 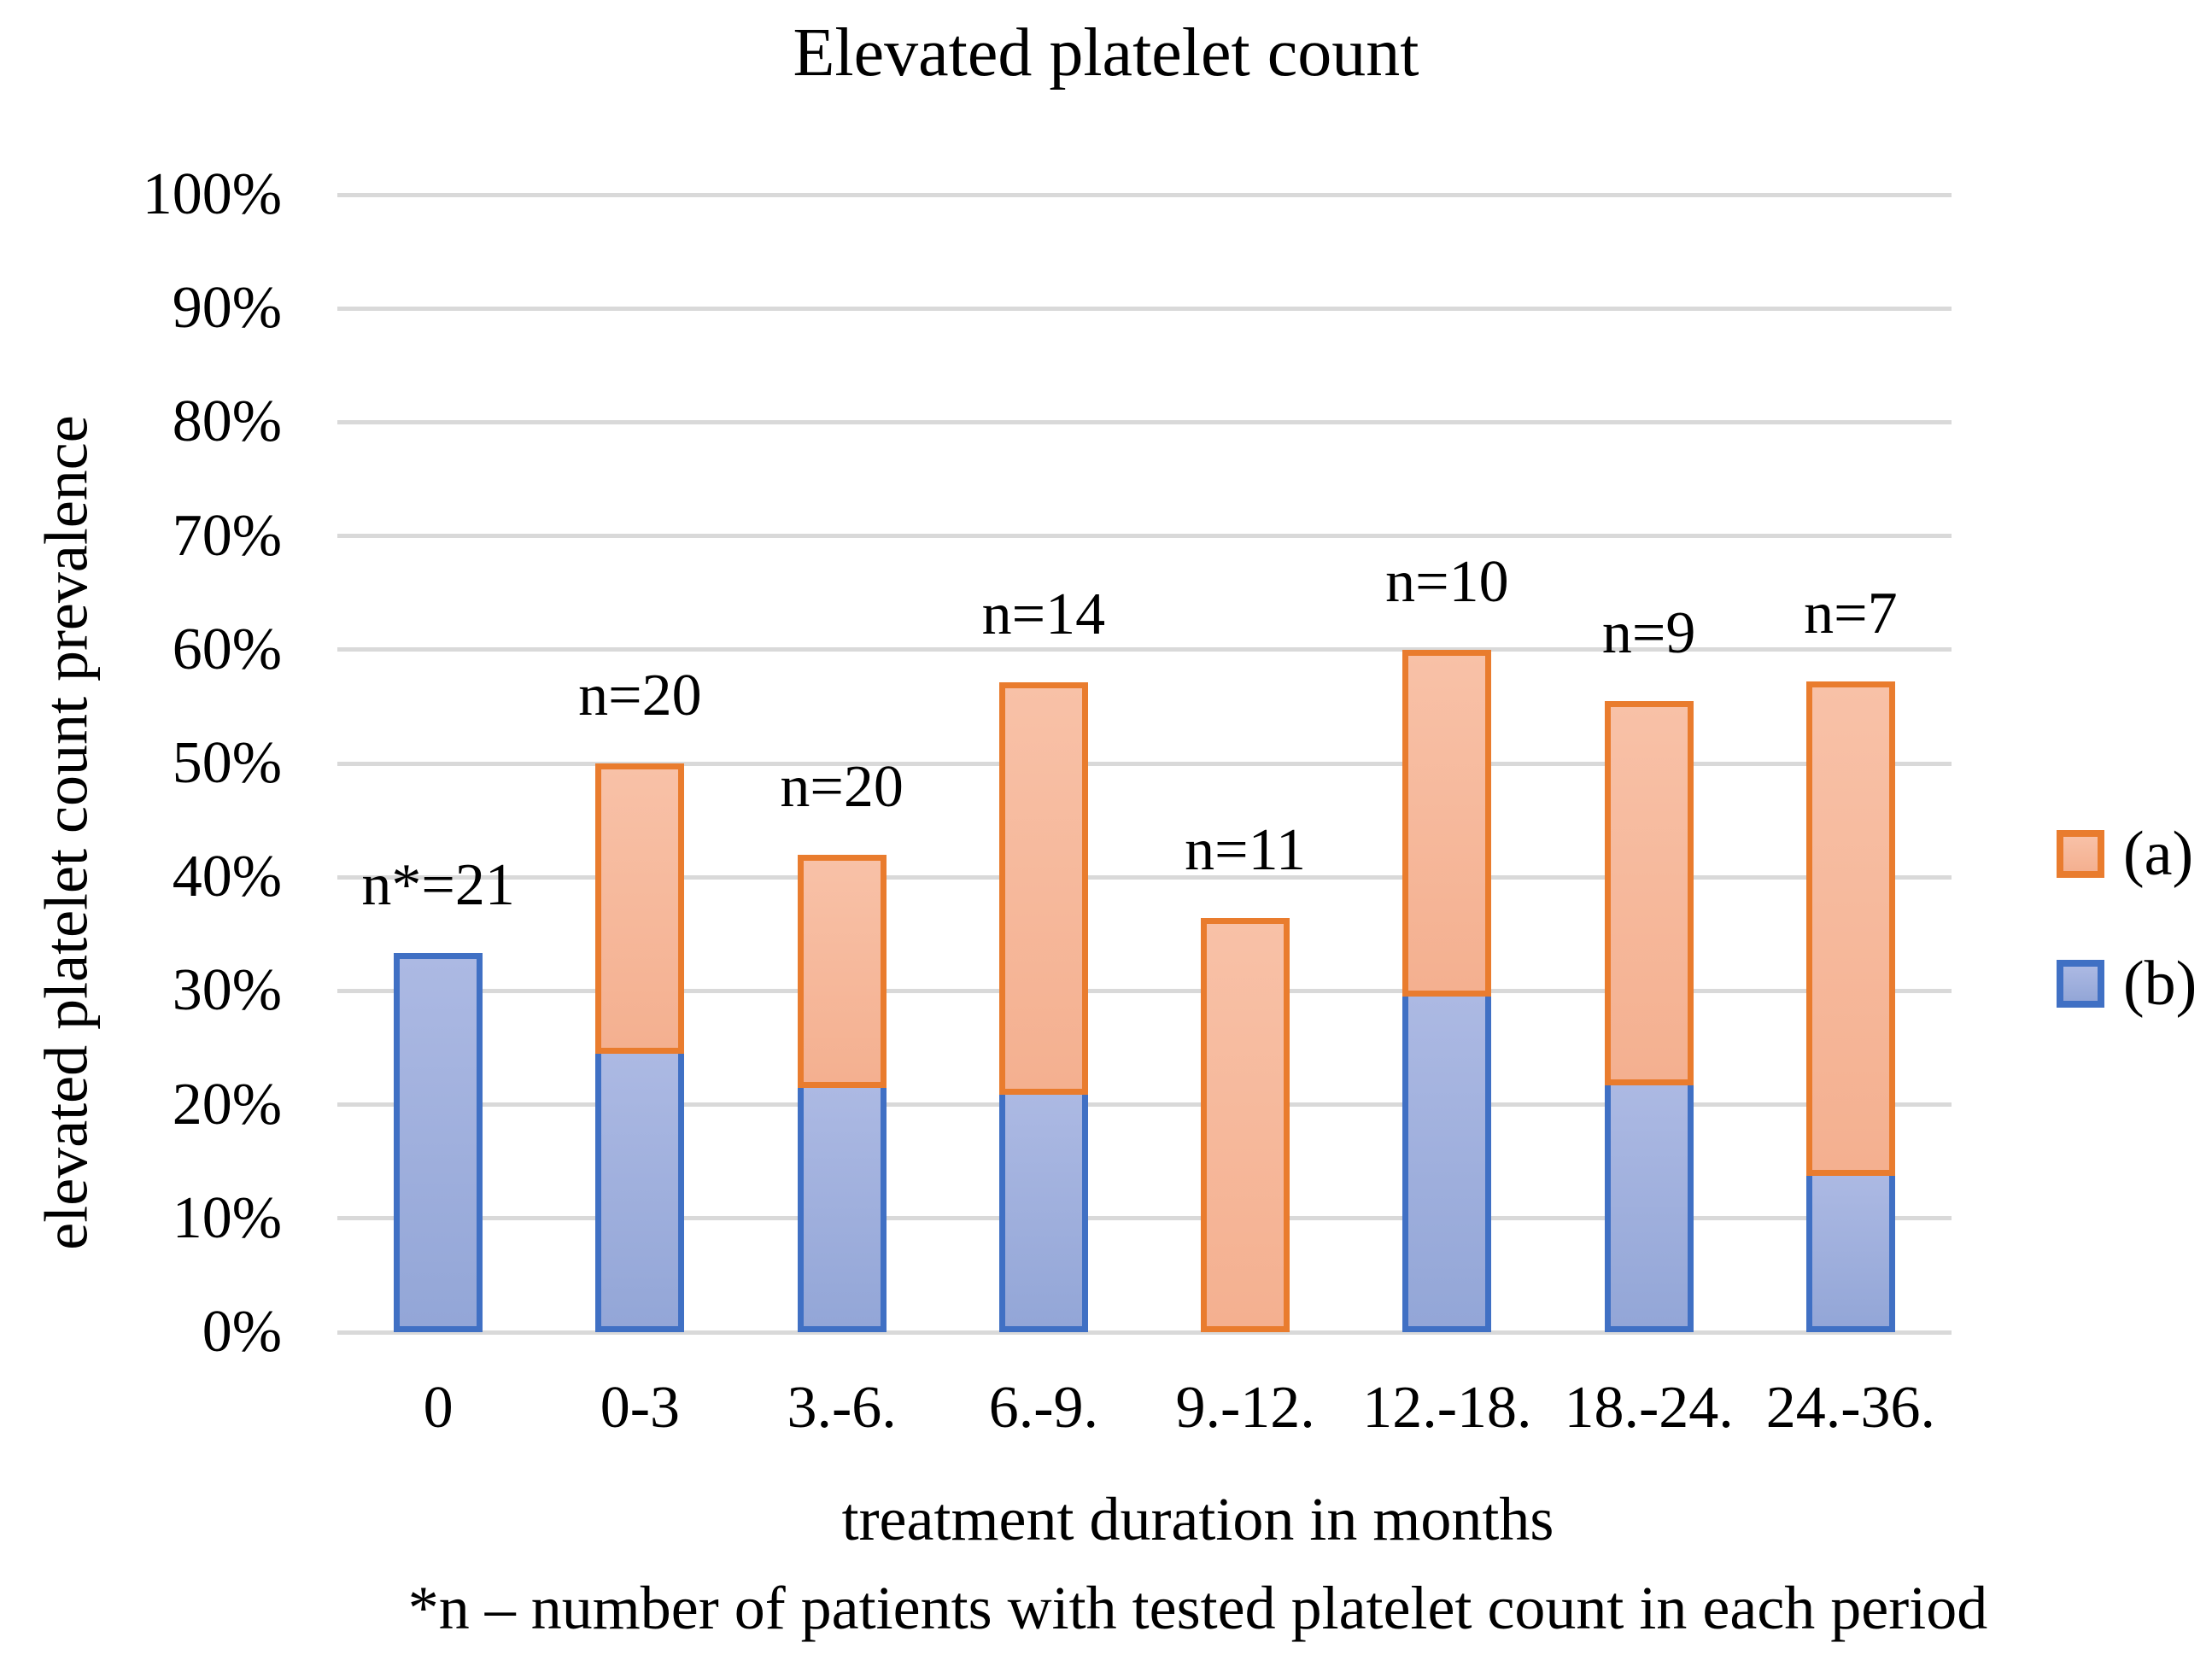 I want to click on y-tick-label: 90%, so click(x=227, y=308).